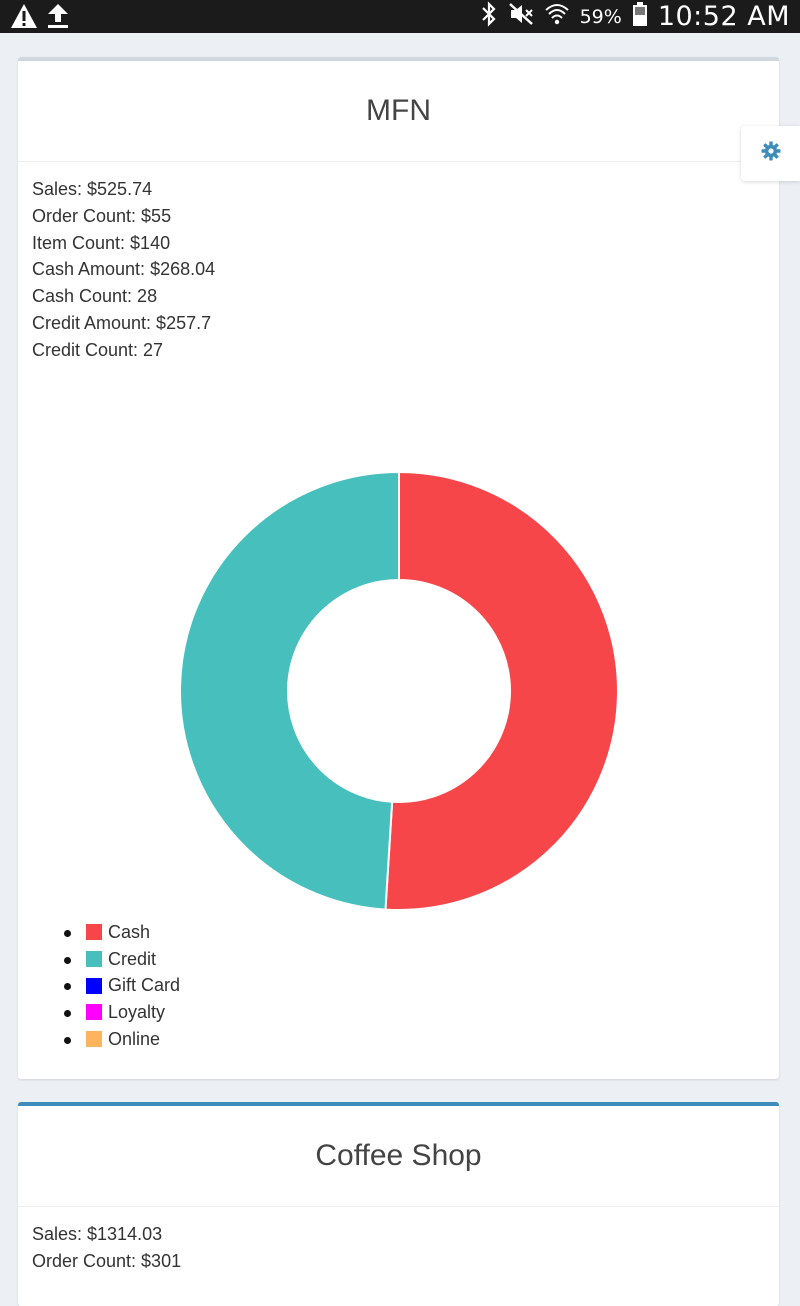  I want to click on warning-icon, so click(24, 18).